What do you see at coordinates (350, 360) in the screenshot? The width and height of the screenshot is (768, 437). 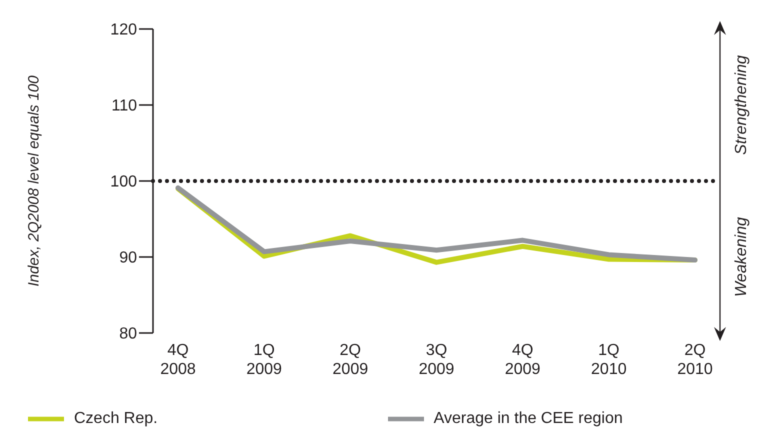 I see `x-tick-label: 2Q 2009` at bounding box center [350, 360].